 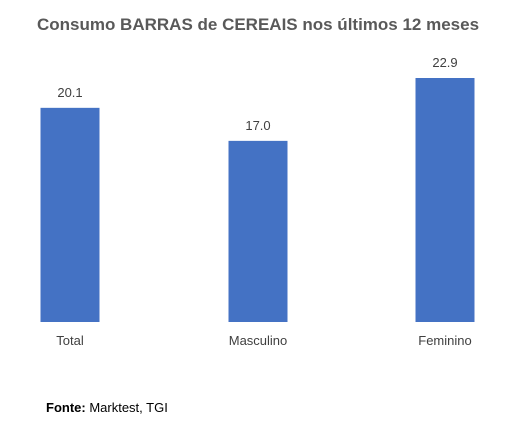 I want to click on bar-feminino, so click(x=445, y=200).